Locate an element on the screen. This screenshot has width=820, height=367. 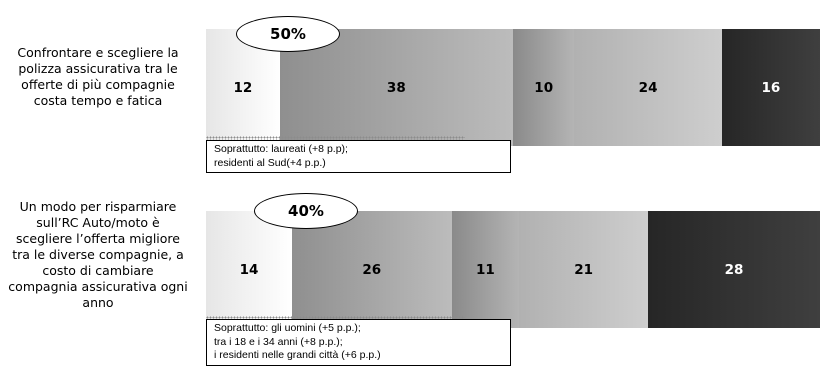
row-label-line: Un modo per risparmiare is located at coordinates (98, 206).